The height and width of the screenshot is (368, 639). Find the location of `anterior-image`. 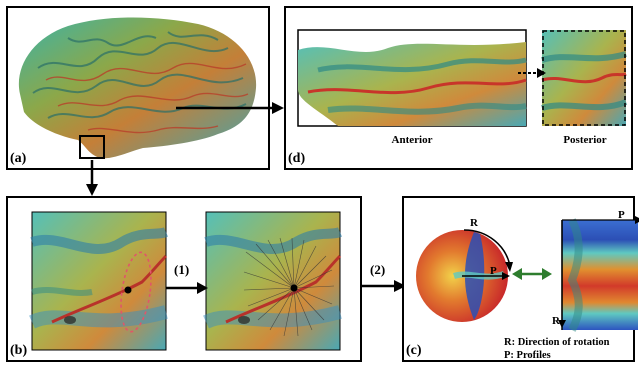

anterior-image is located at coordinates (412, 78).